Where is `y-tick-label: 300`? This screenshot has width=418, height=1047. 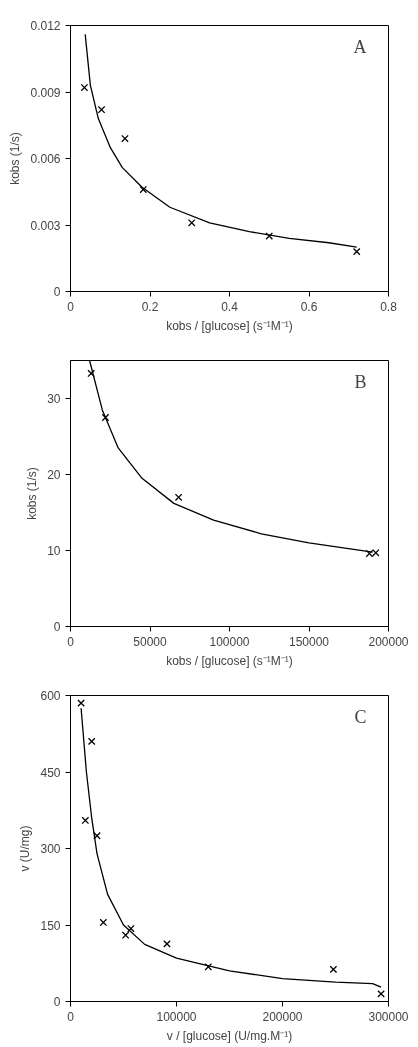
y-tick-label: 300 is located at coordinates (50, 849).